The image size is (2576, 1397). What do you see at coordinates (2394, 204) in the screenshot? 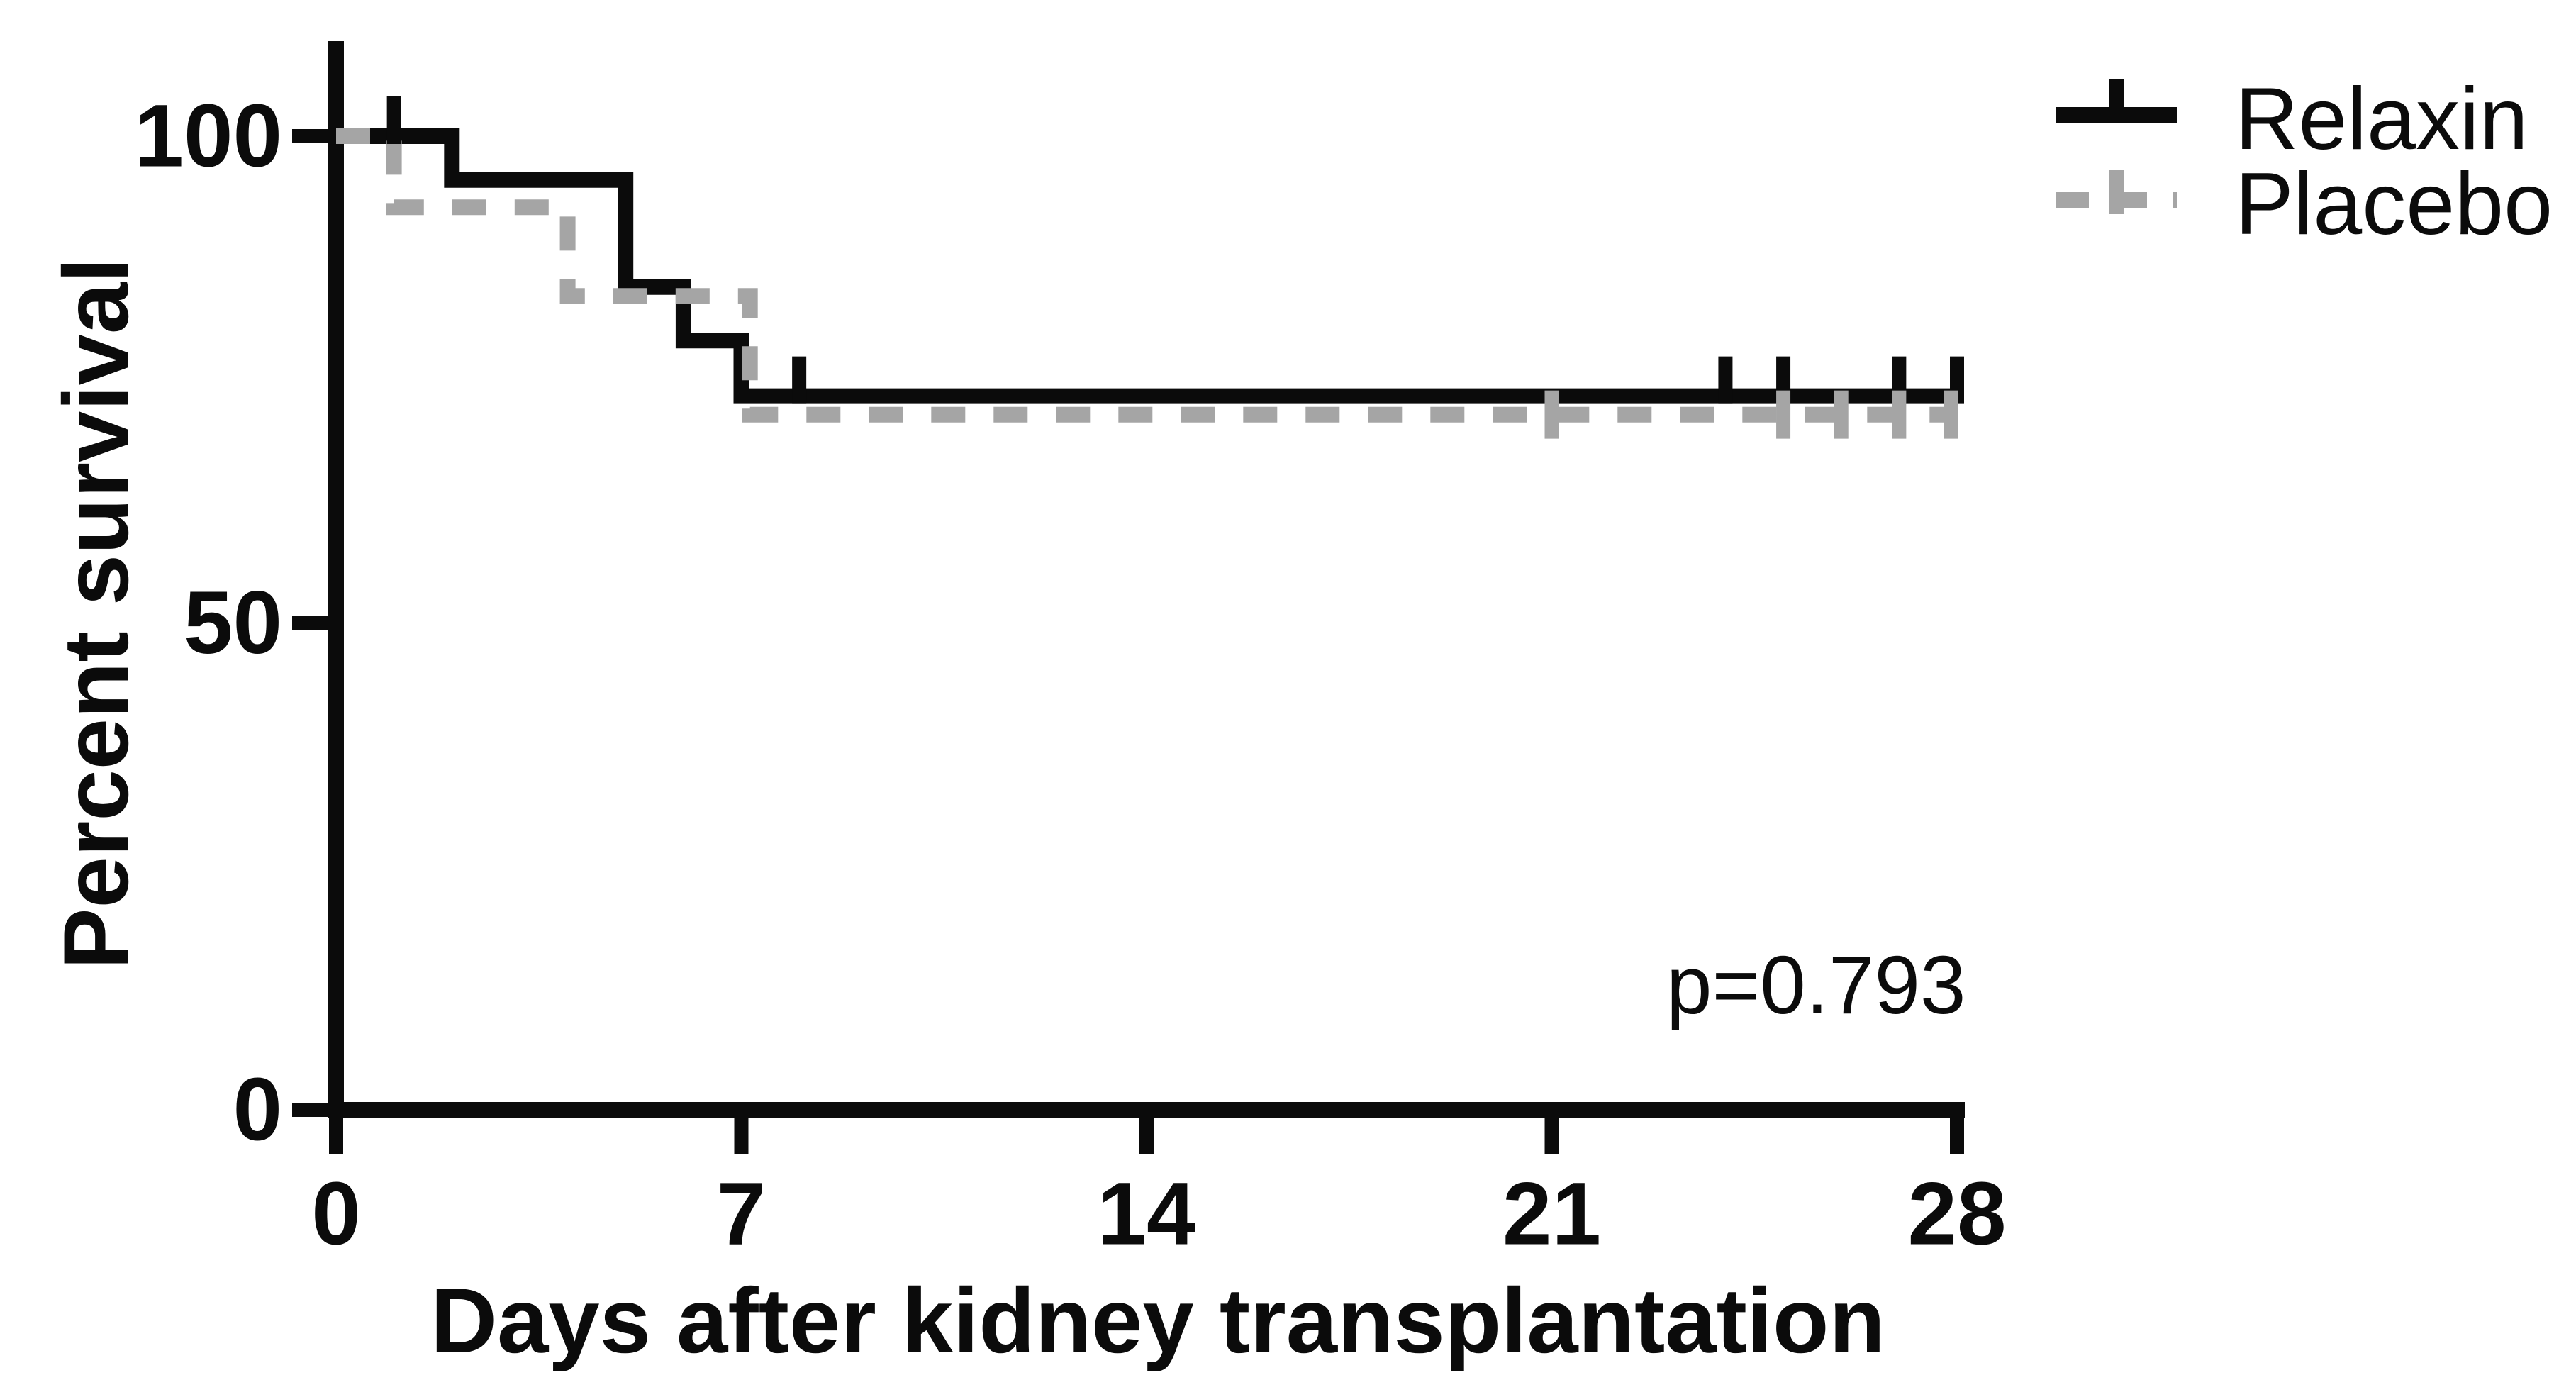
I see `legend-label-placebo: Placebo` at bounding box center [2394, 204].